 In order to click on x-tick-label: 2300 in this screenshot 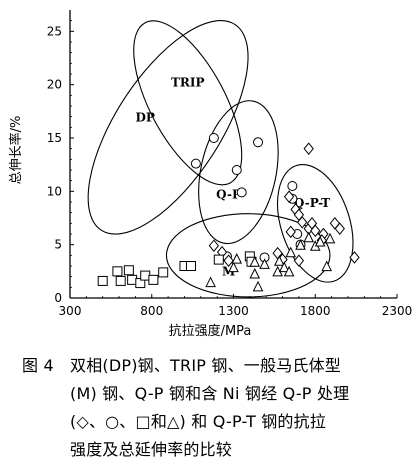, I will do `click(397, 311)`.